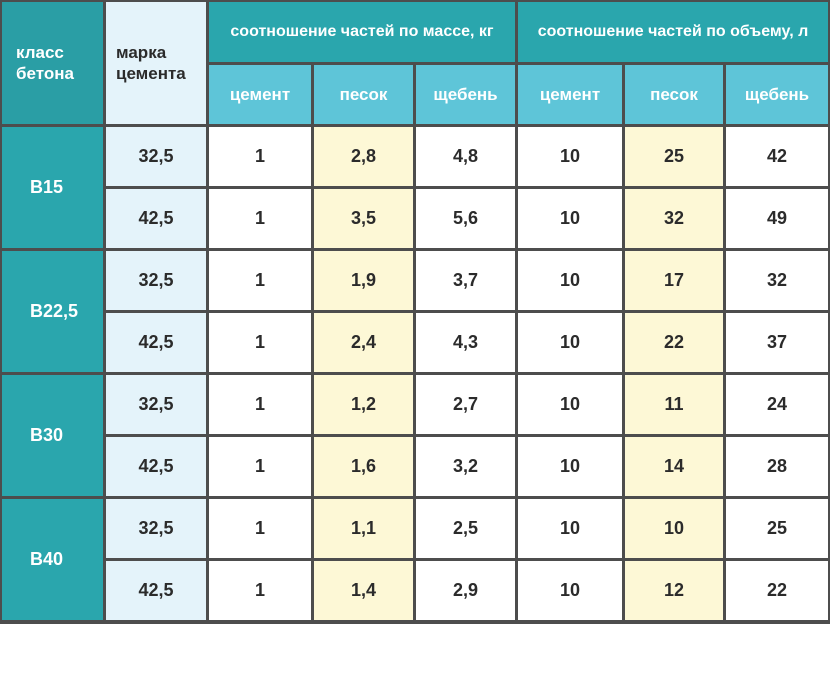  What do you see at coordinates (465, 218) in the screenshot?
I see `mass-gravel-value: 5,6` at bounding box center [465, 218].